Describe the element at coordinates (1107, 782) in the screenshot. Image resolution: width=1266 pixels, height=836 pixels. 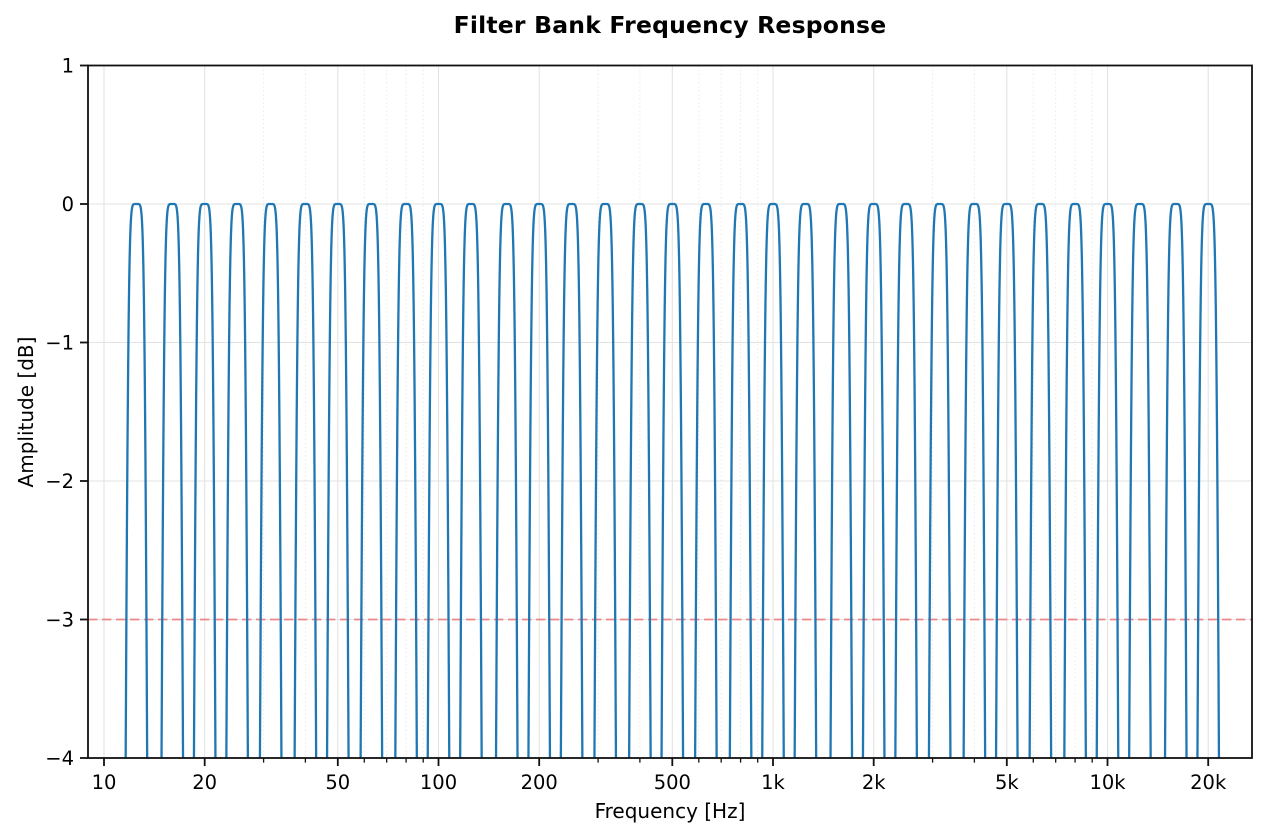
I see `x-tick-label: 10k` at that location.